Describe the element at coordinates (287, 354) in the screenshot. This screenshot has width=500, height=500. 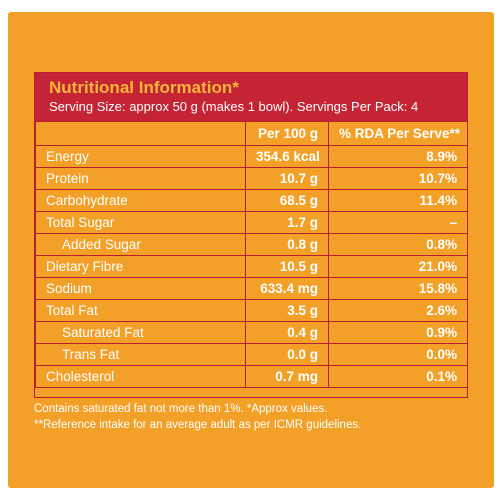
I see `per-100g-value: 0.0 g` at that location.